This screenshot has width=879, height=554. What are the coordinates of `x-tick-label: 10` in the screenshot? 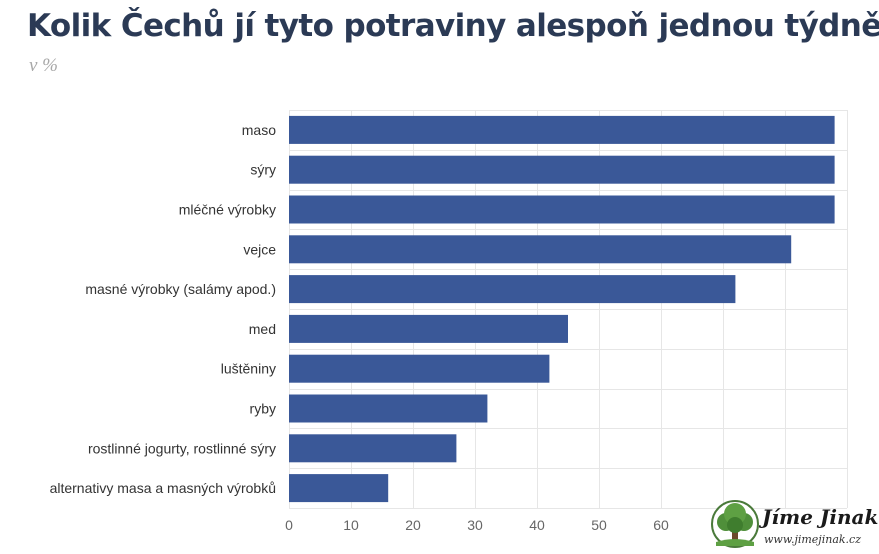 It's located at (351, 525).